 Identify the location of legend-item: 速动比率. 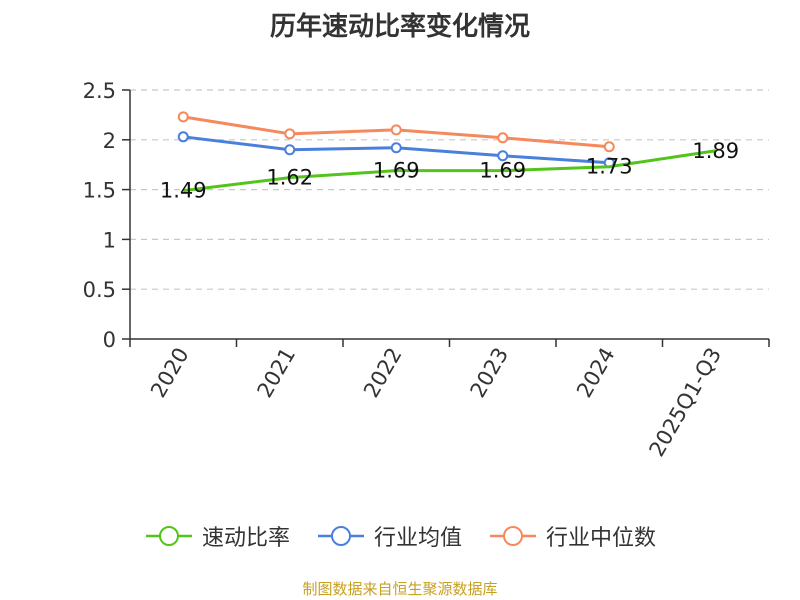
(217, 536).